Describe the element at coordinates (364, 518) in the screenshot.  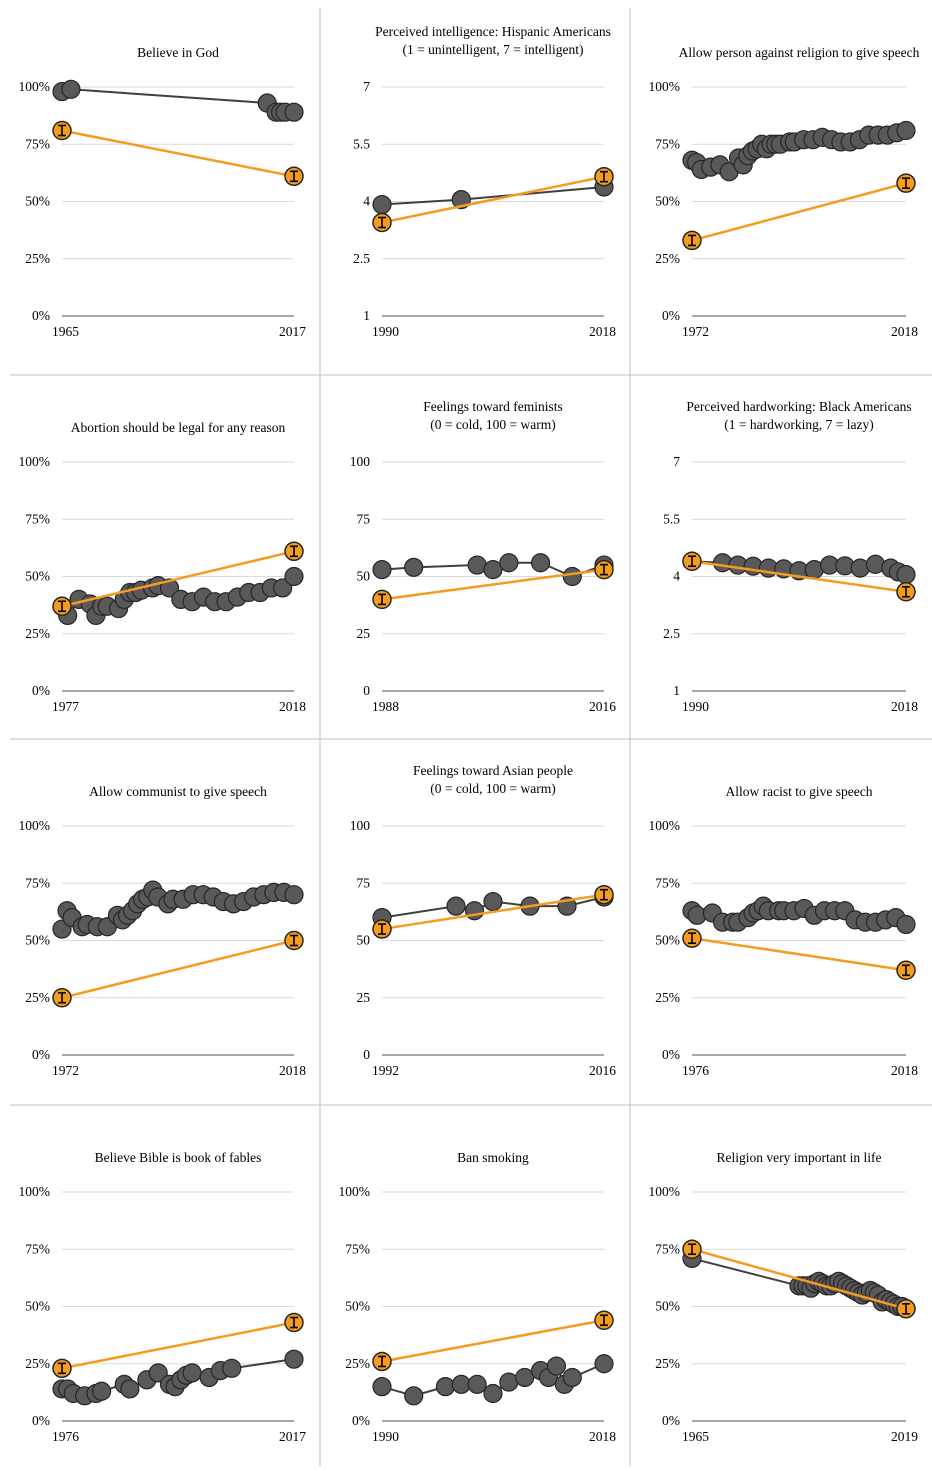
I see `y-tick-label: 75` at that location.